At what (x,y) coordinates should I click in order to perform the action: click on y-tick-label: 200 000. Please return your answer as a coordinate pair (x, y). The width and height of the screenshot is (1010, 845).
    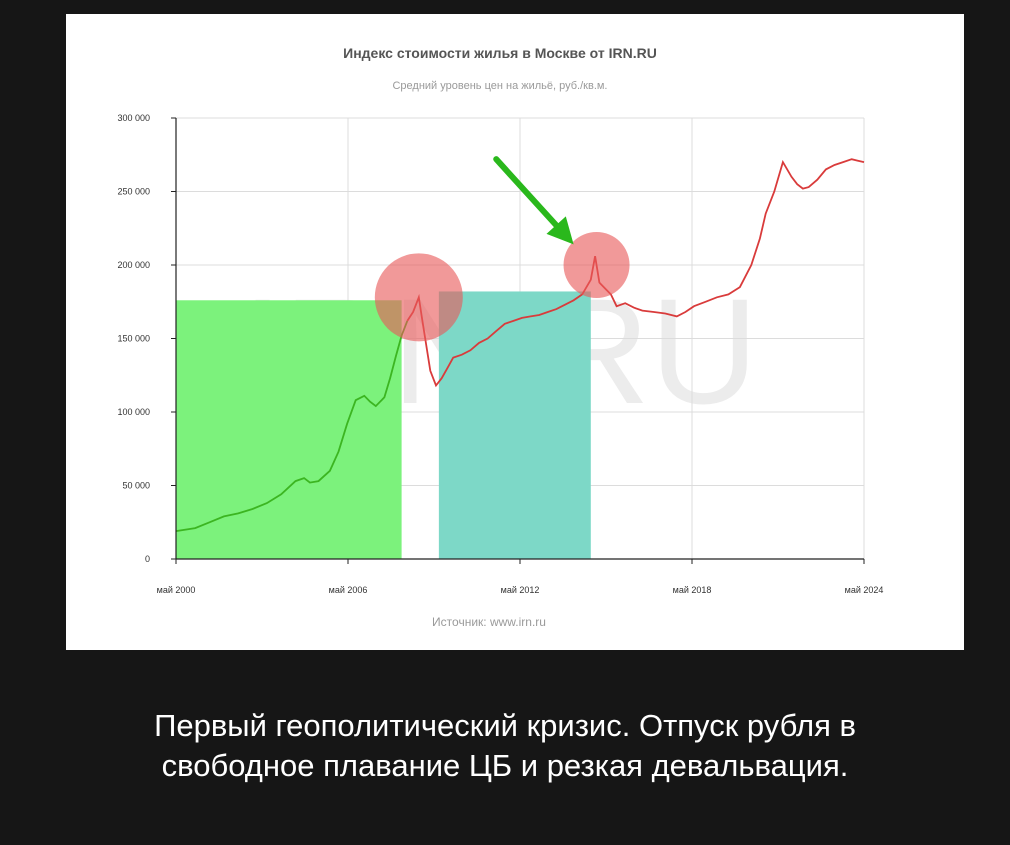
    Looking at the image, I should click on (133, 265).